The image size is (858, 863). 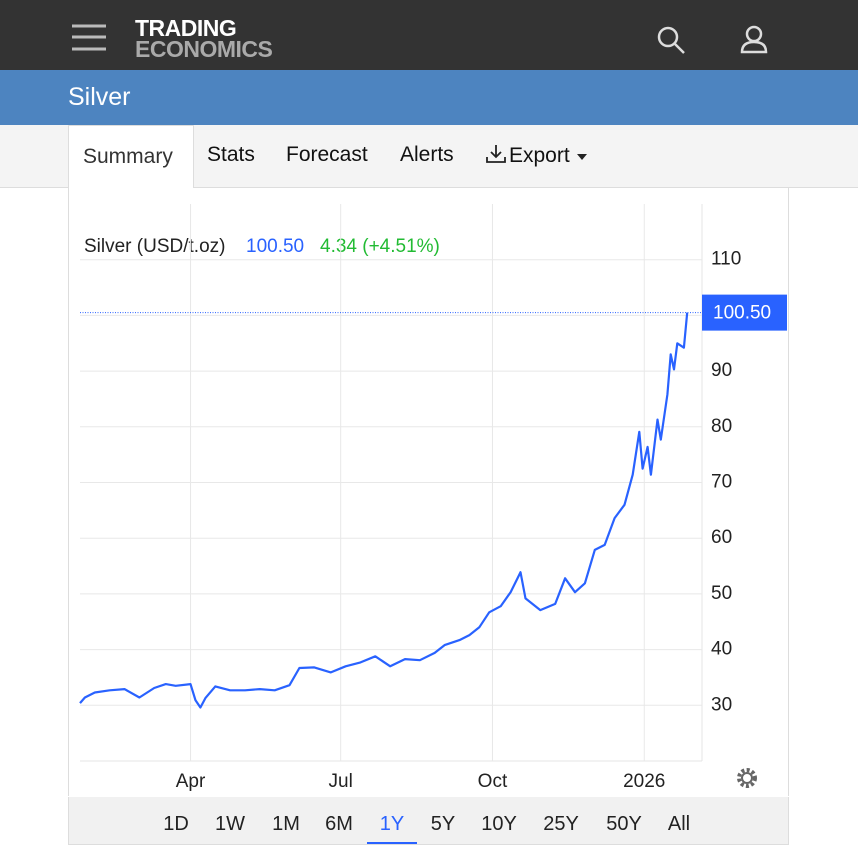 I want to click on logo-bottom: ECONOMICS, so click(x=204, y=49).